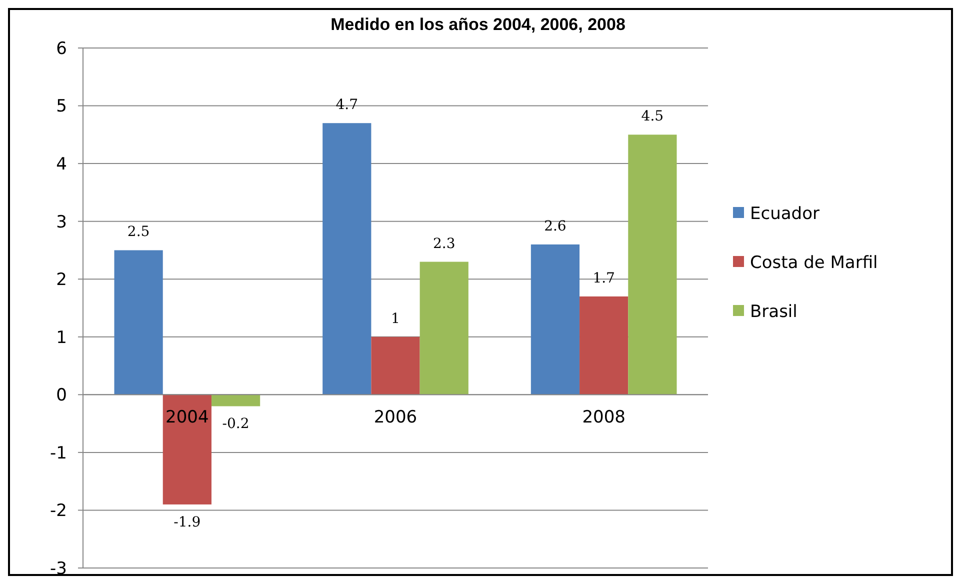 The image size is (961, 584). What do you see at coordinates (785, 214) in the screenshot?
I see `legend-label: Ecuador` at bounding box center [785, 214].